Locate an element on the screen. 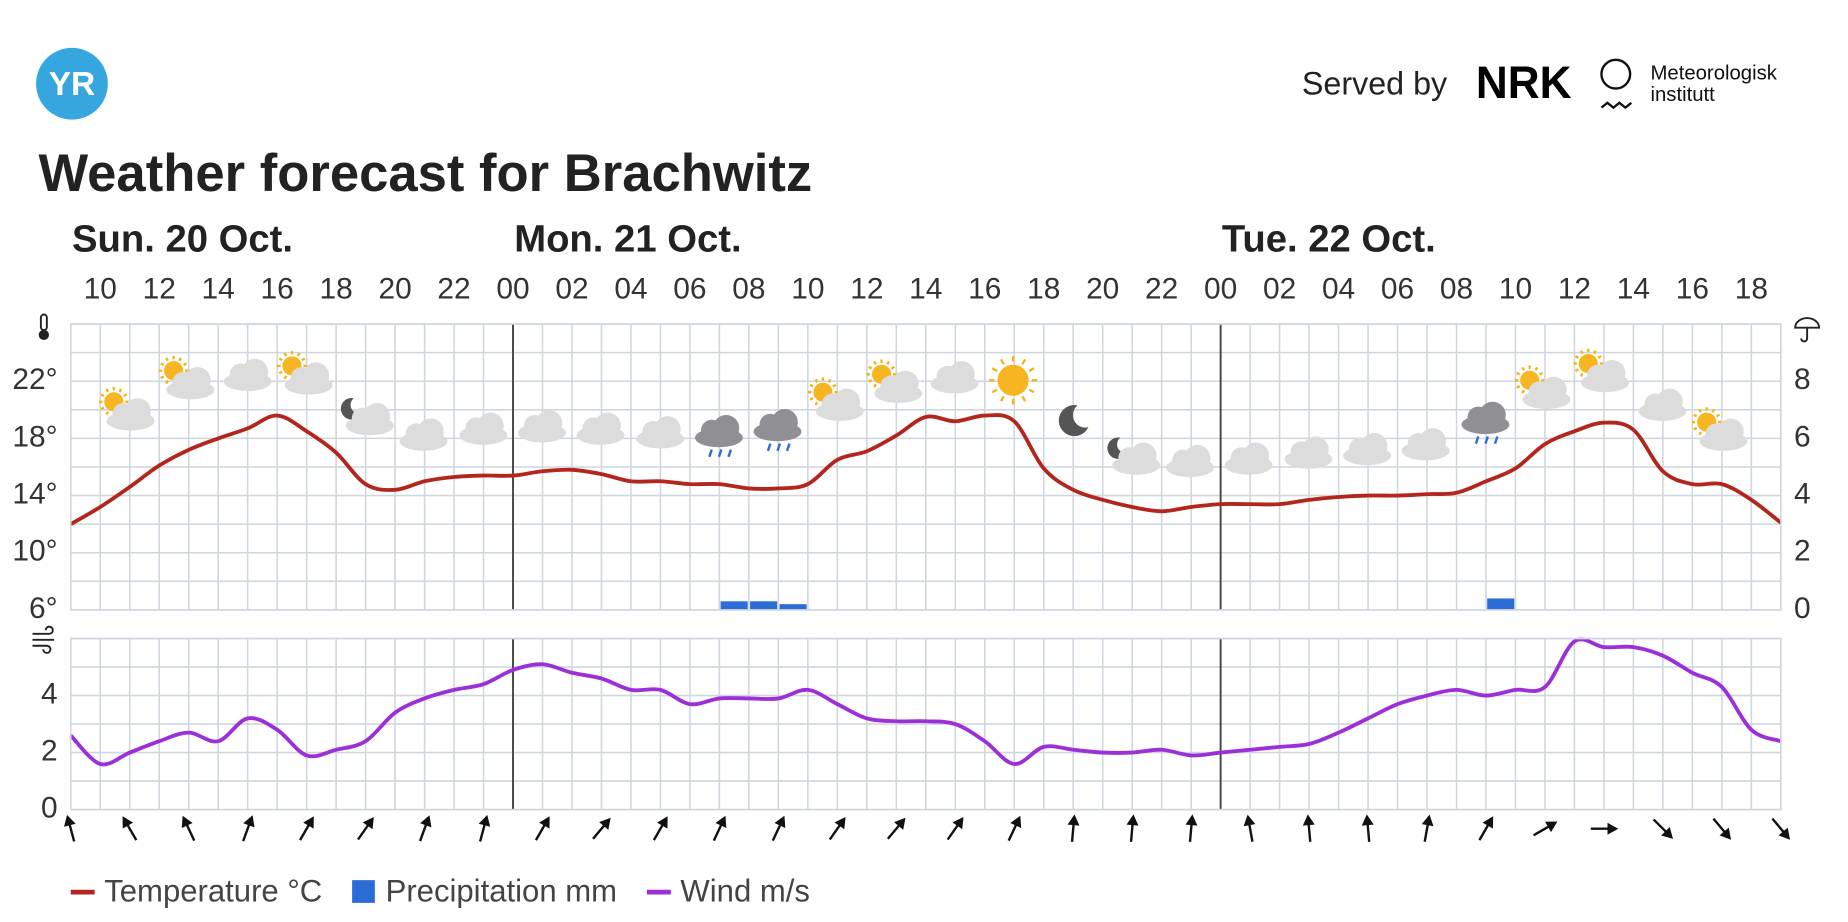 This screenshot has width=1848, height=922. hour-label: 22 is located at coordinates (1161, 288).